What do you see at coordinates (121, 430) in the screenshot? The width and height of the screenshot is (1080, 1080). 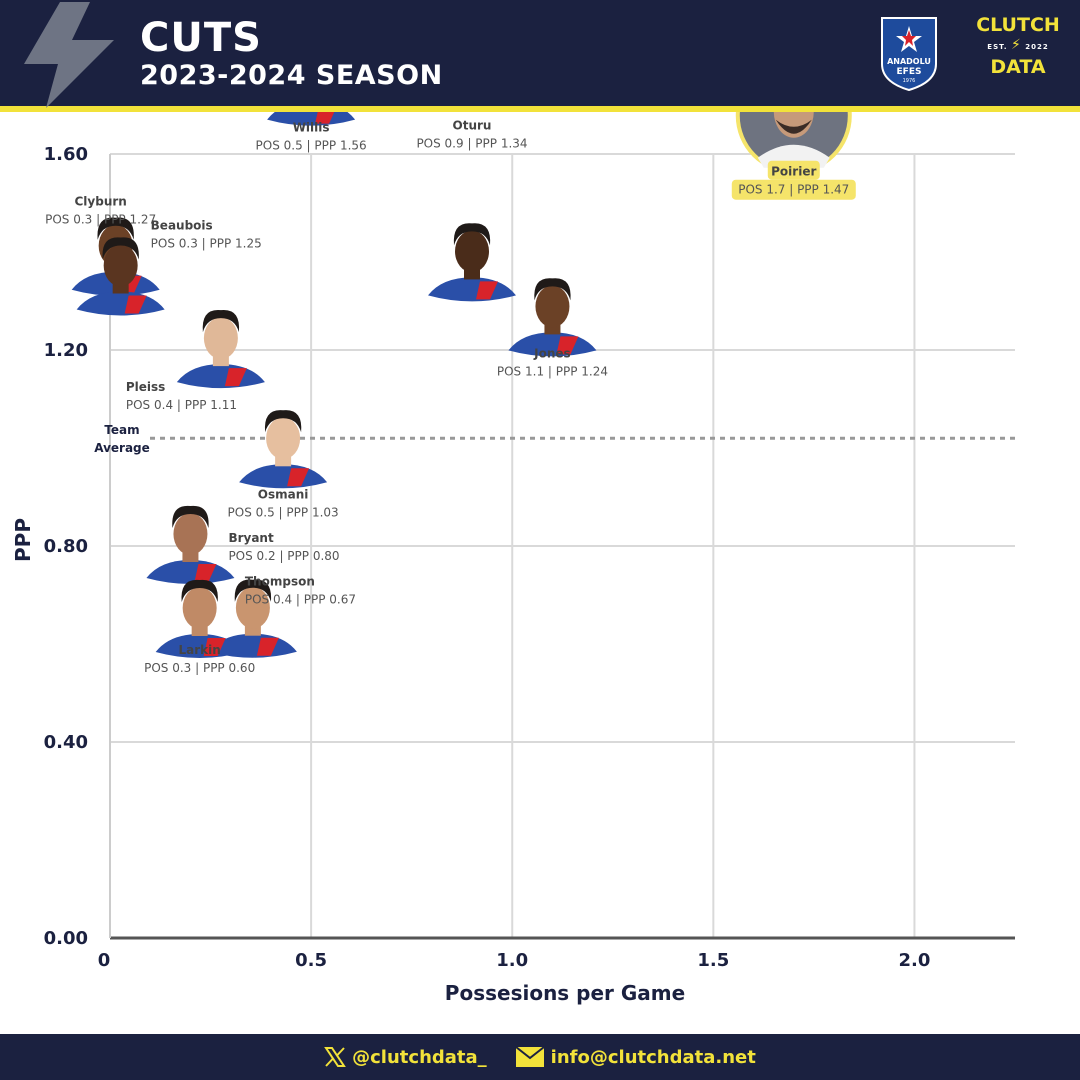 I see `team-average-label-0: Team` at bounding box center [121, 430].